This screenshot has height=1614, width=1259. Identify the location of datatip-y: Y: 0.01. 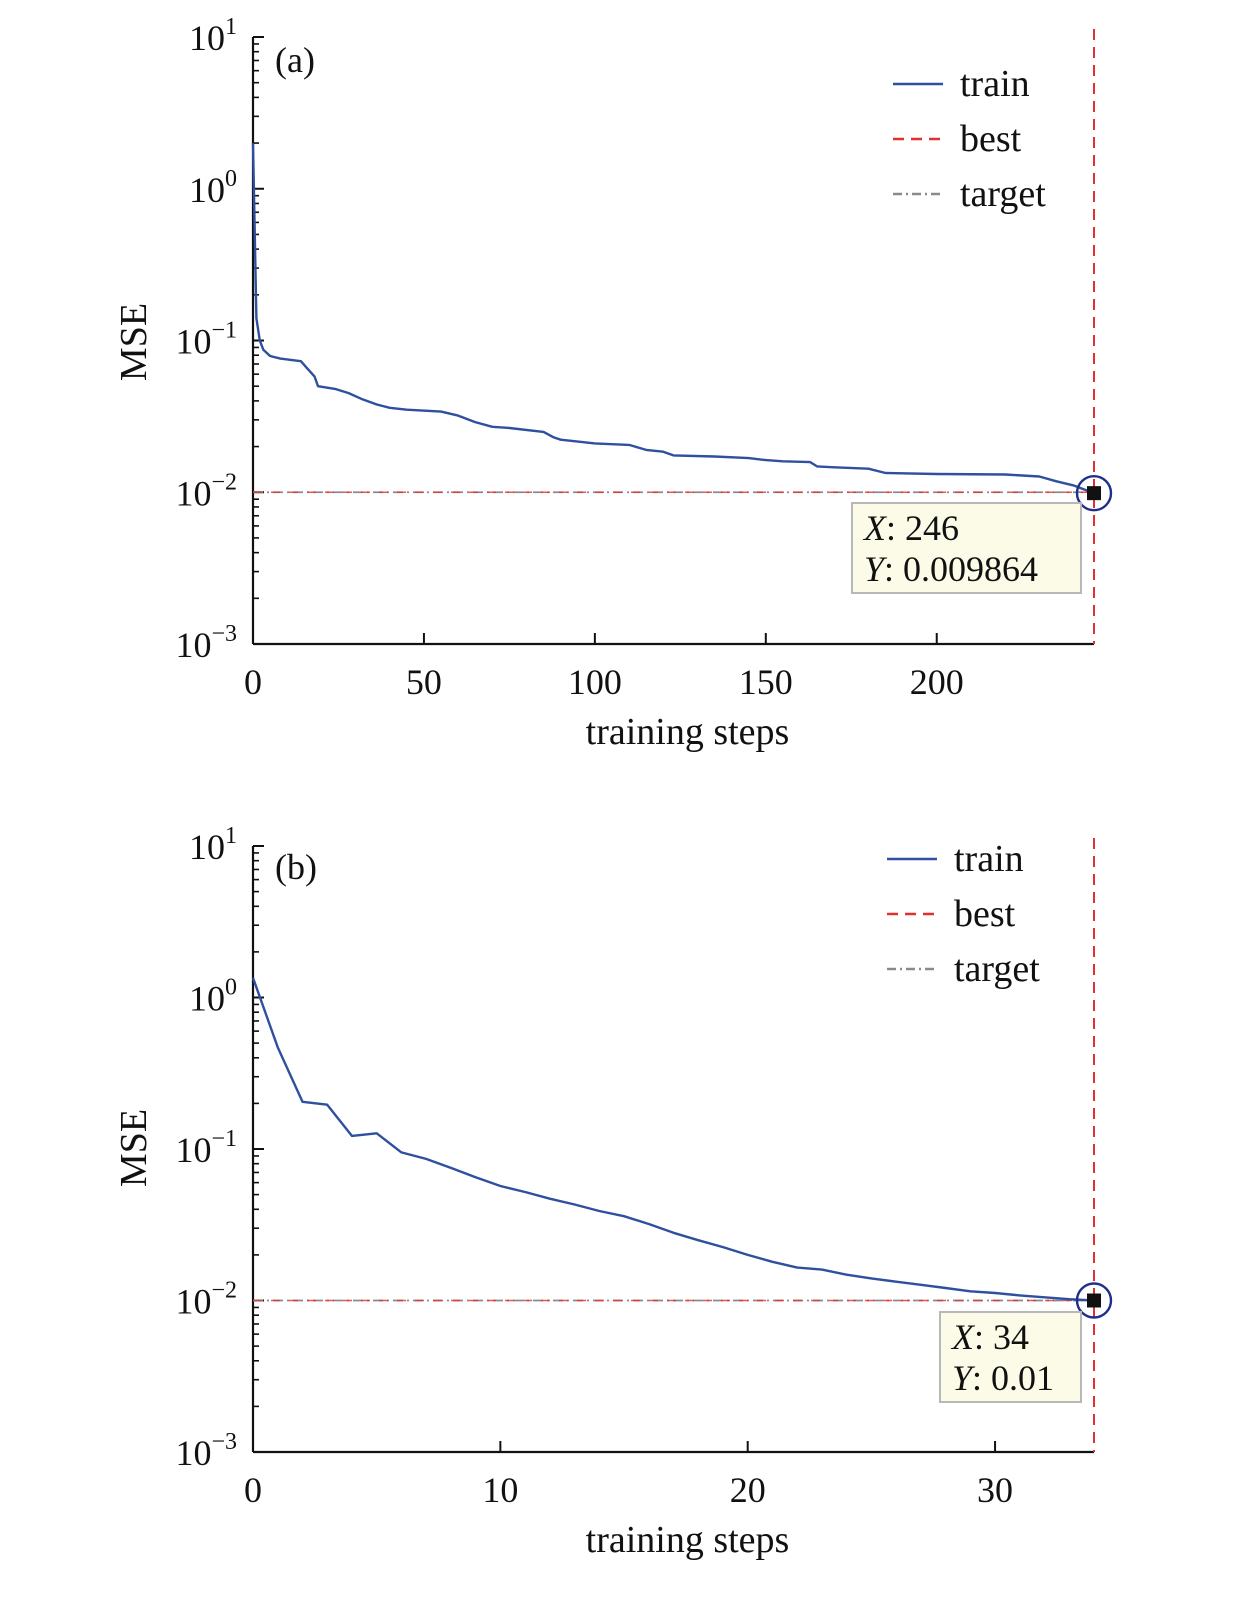
(1003, 1378).